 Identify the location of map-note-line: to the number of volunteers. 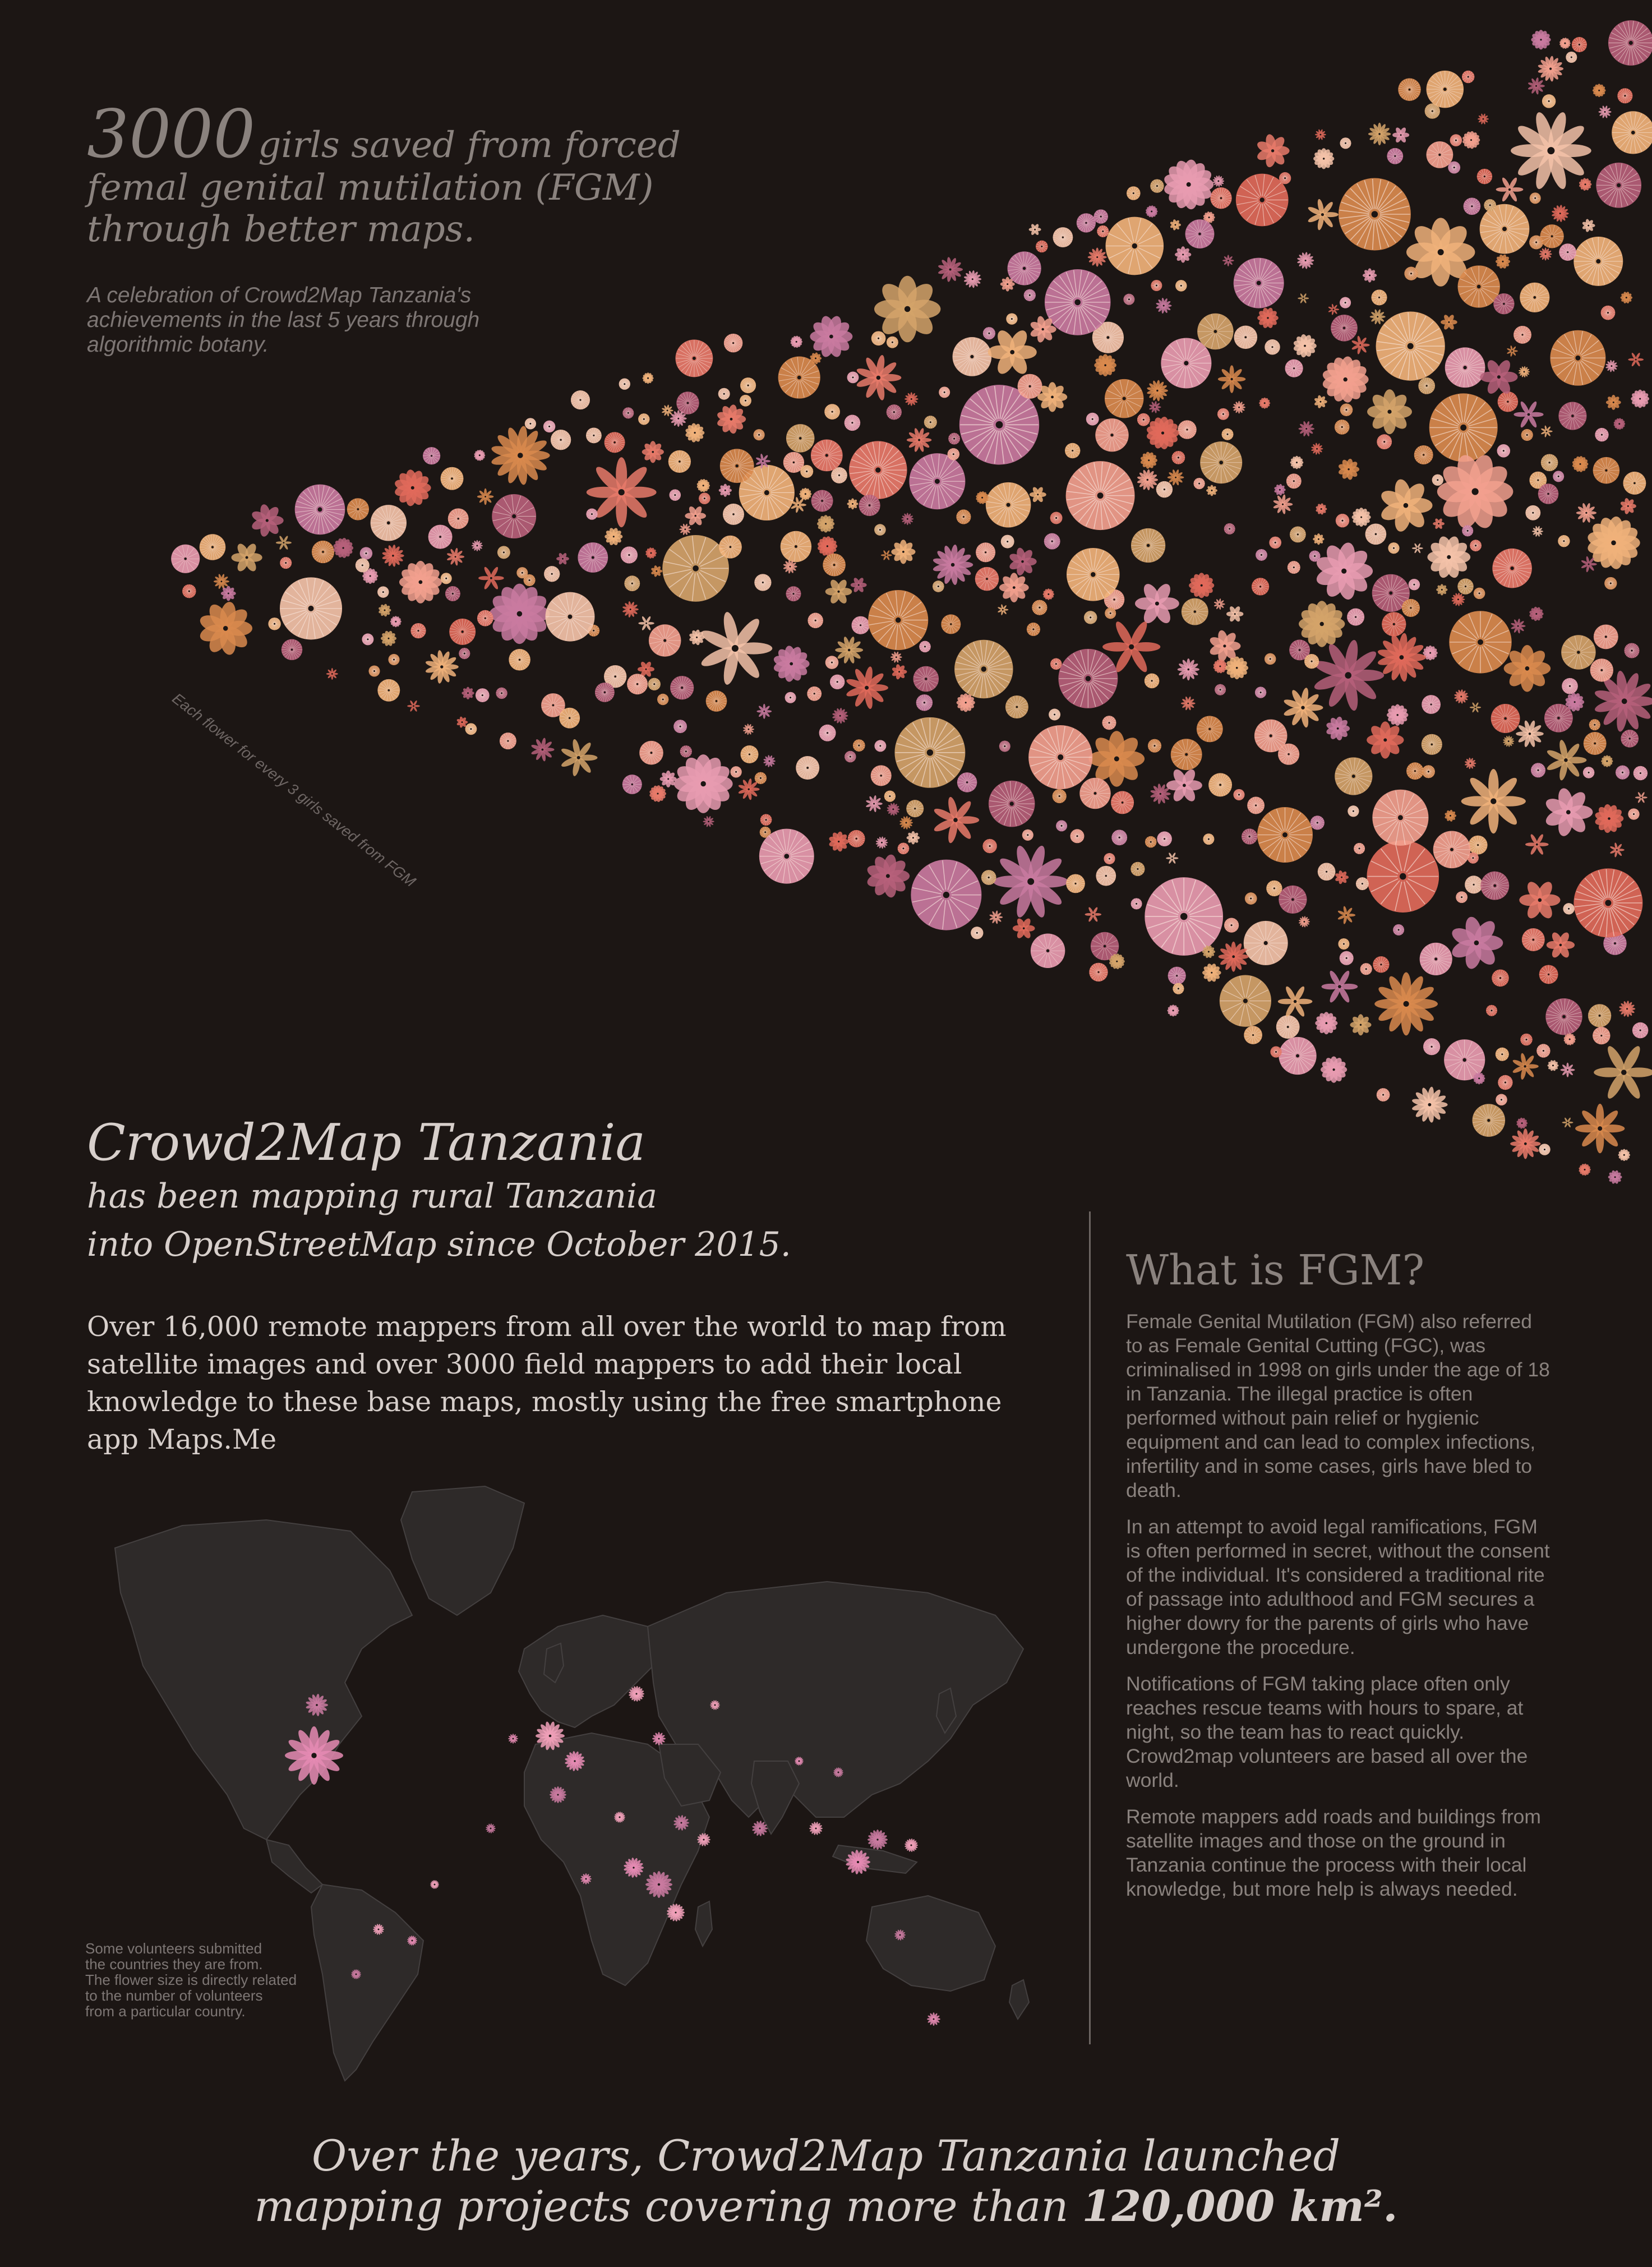
(174, 1995).